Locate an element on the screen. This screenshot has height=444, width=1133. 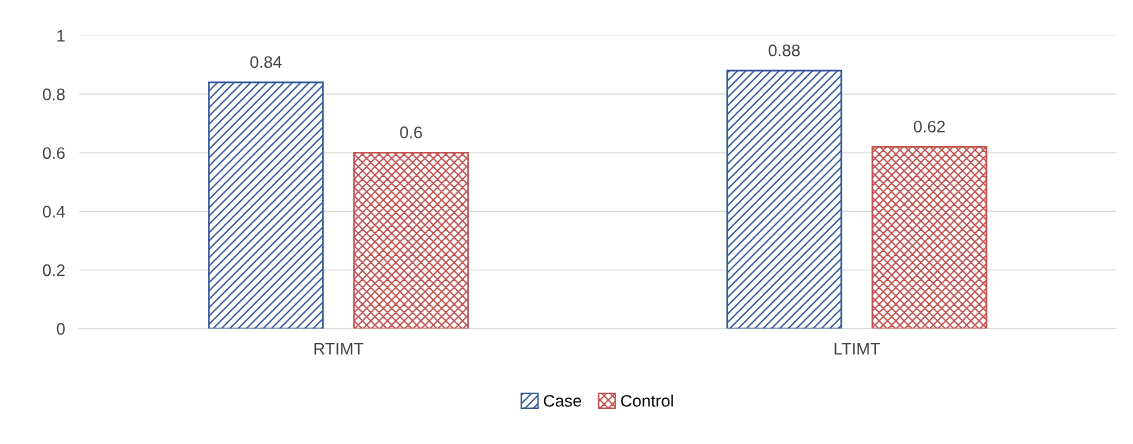
data-label: 0.84 is located at coordinates (266, 62).